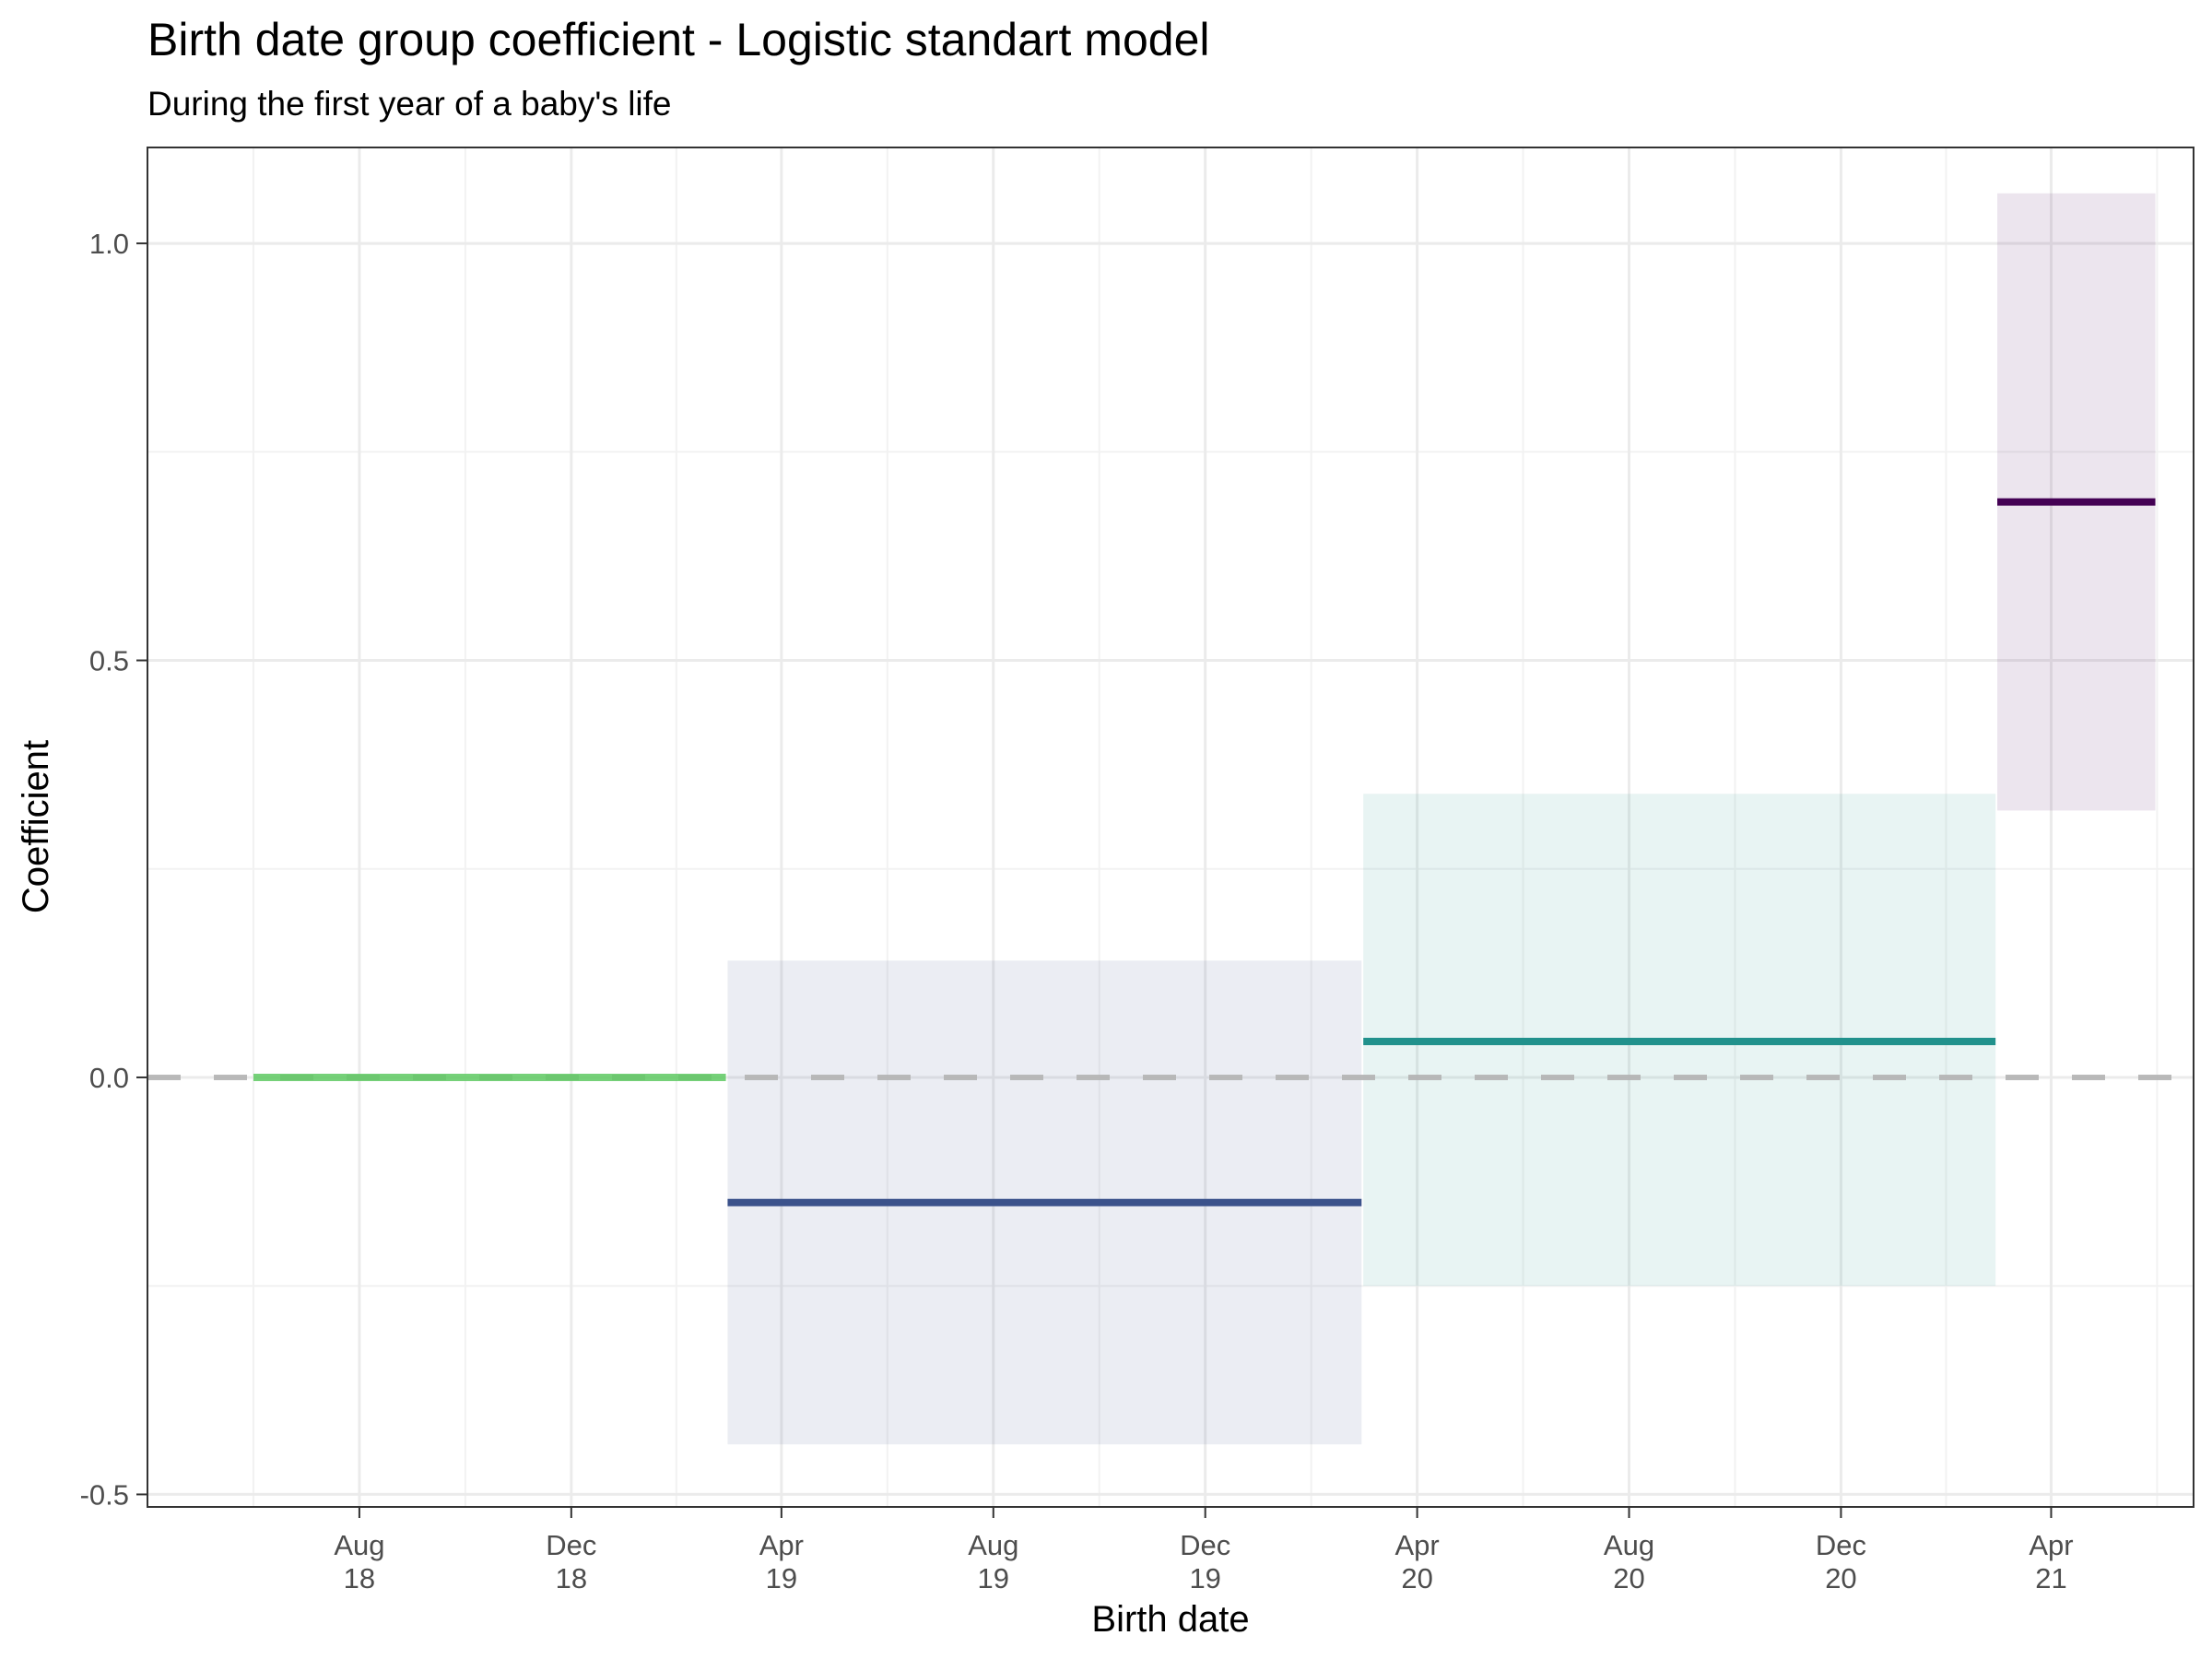 Image resolution: width=2212 pixels, height=1659 pixels. Describe the element at coordinates (109, 244) in the screenshot. I see `y-tick-label: 1.0` at that location.